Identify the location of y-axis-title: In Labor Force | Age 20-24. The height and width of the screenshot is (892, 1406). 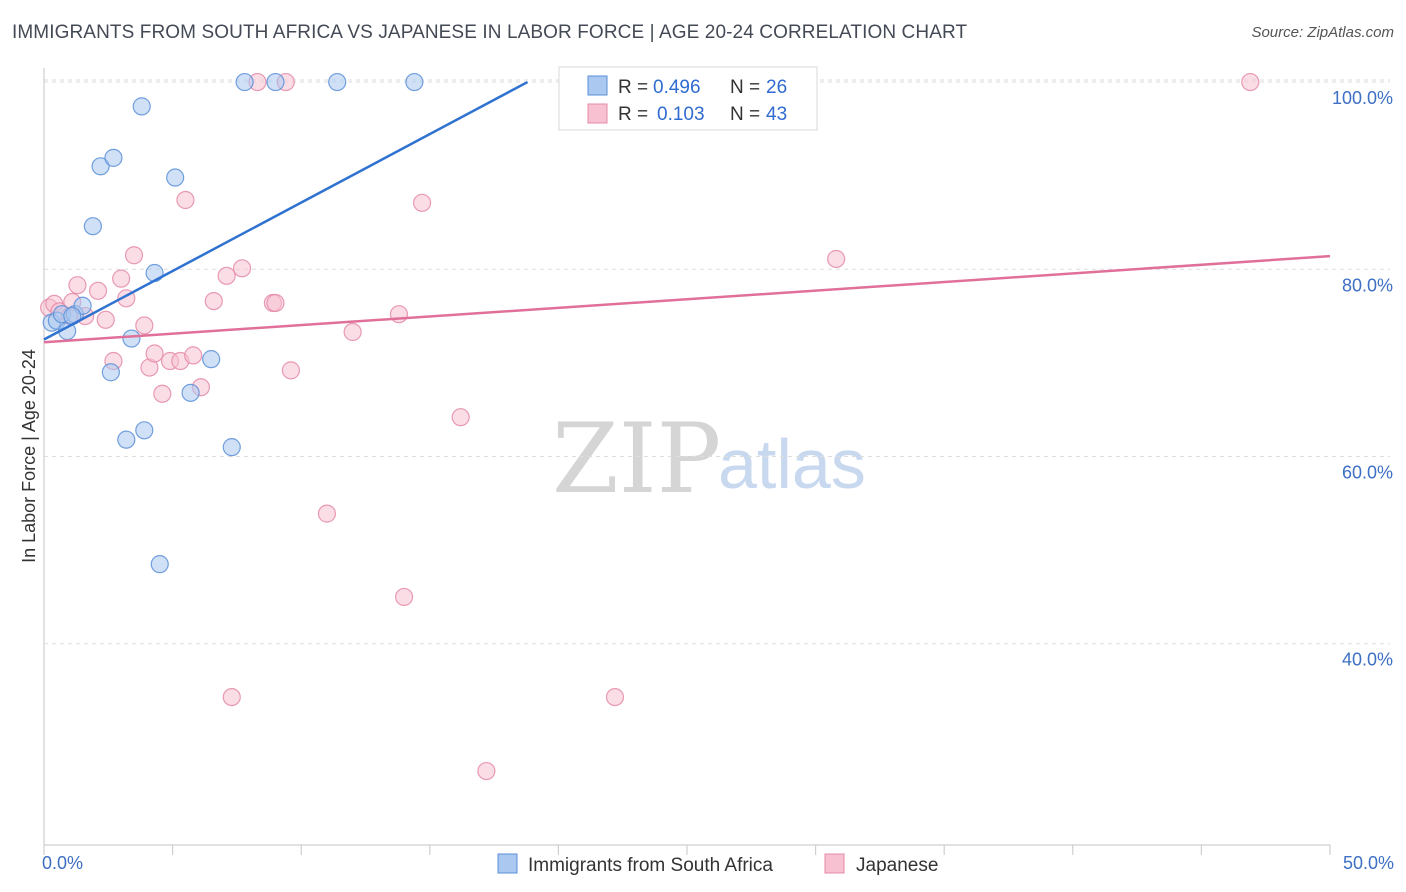
(29, 456).